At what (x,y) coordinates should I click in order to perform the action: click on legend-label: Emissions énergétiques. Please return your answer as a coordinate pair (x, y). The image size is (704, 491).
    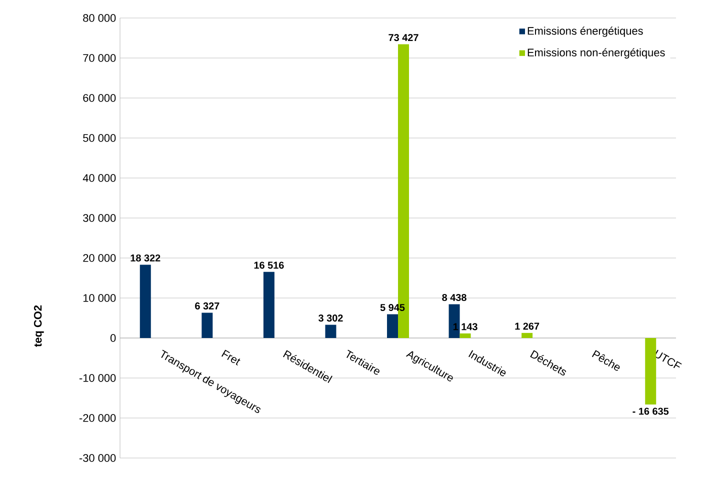
    Looking at the image, I should click on (585, 31).